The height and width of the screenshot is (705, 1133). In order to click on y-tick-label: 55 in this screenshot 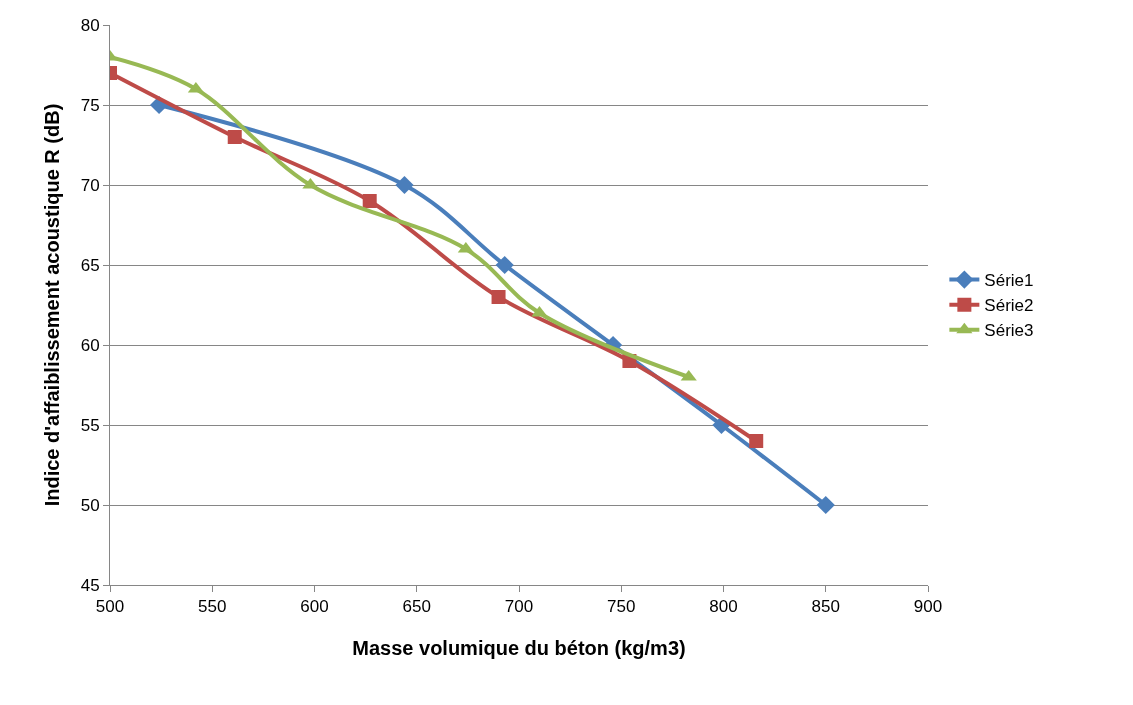, I will do `click(90, 425)`.